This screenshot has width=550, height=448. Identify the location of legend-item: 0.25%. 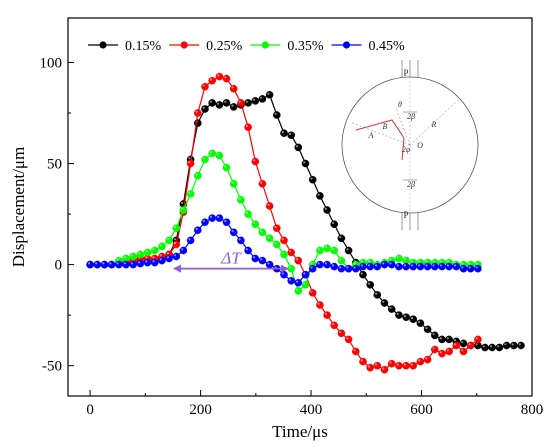
(206, 46).